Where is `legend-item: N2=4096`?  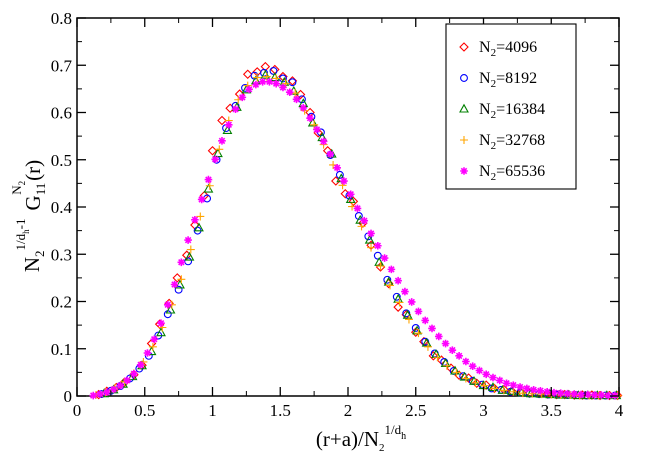 legend-item: N2=4096 is located at coordinates (498, 49).